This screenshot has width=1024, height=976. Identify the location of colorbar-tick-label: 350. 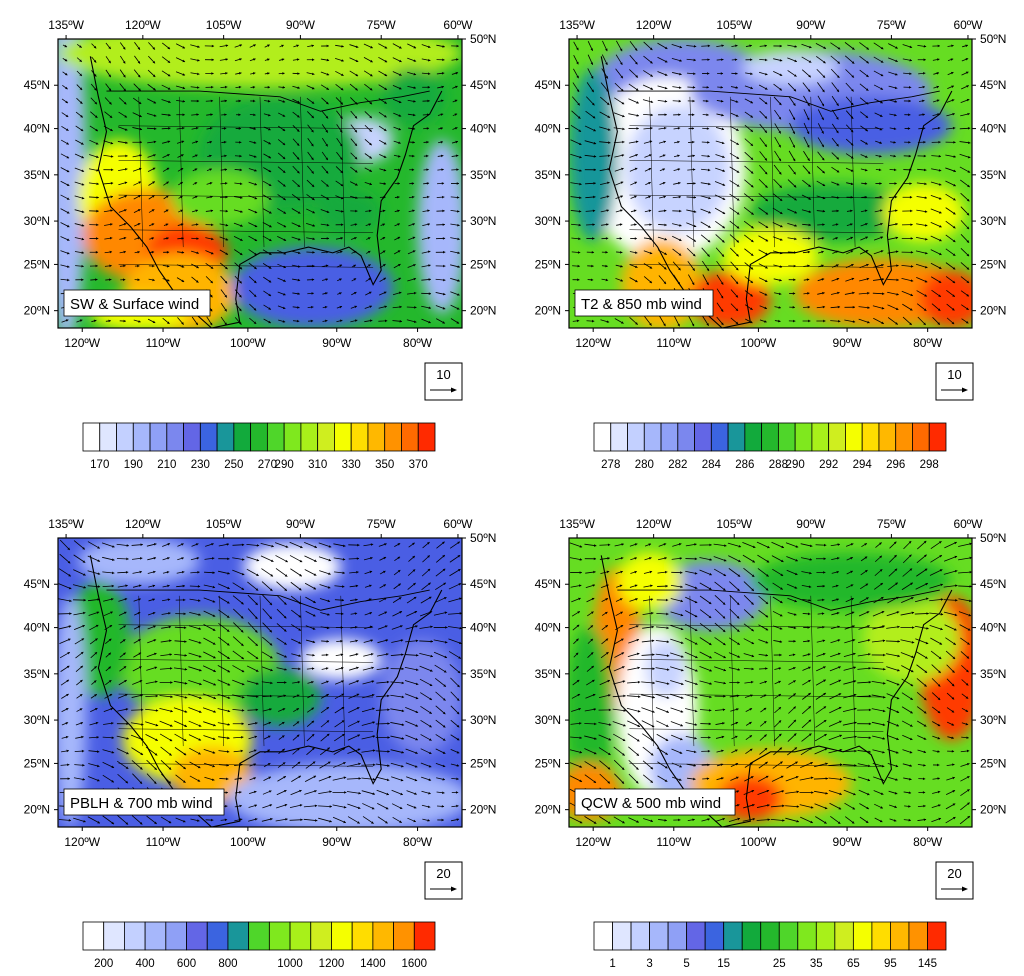
(384, 465).